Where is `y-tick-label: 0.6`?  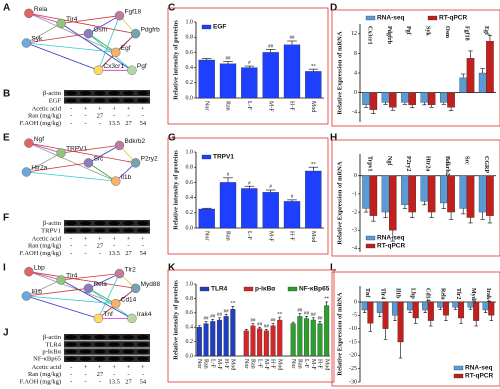 y-tick-label: 0.6 is located at coordinates (190, 53).